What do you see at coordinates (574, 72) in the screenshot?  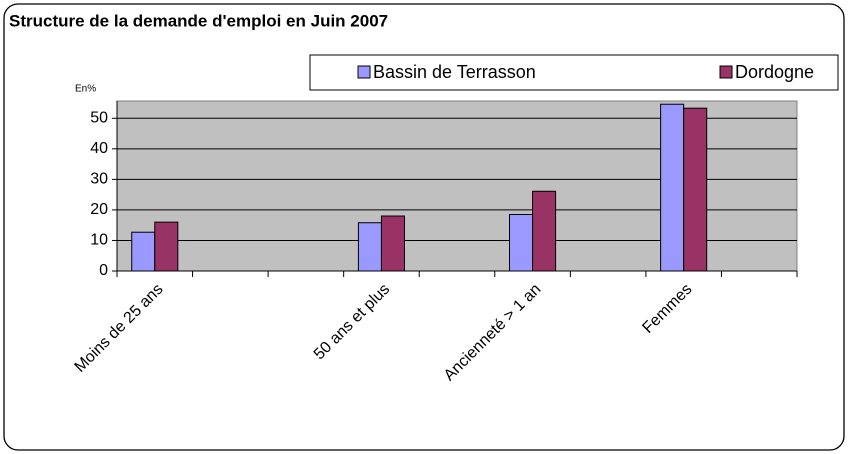 I see `legend-box` at bounding box center [574, 72].